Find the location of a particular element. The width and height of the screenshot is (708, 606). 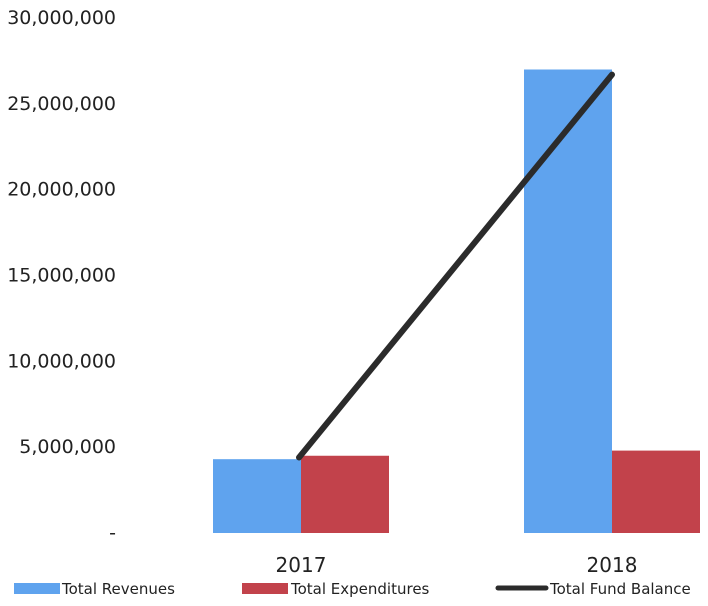

y-tick-label: 15,000,000 is located at coordinates (61, 276).